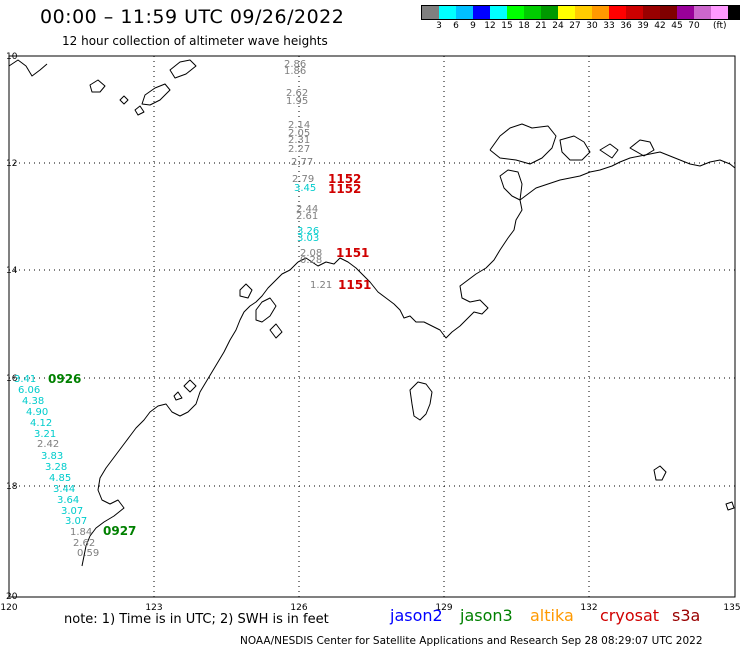 This screenshot has height=650, width=740. What do you see at coordinates (308, 231) in the screenshot?
I see `swh-value: 3.26` at bounding box center [308, 231].